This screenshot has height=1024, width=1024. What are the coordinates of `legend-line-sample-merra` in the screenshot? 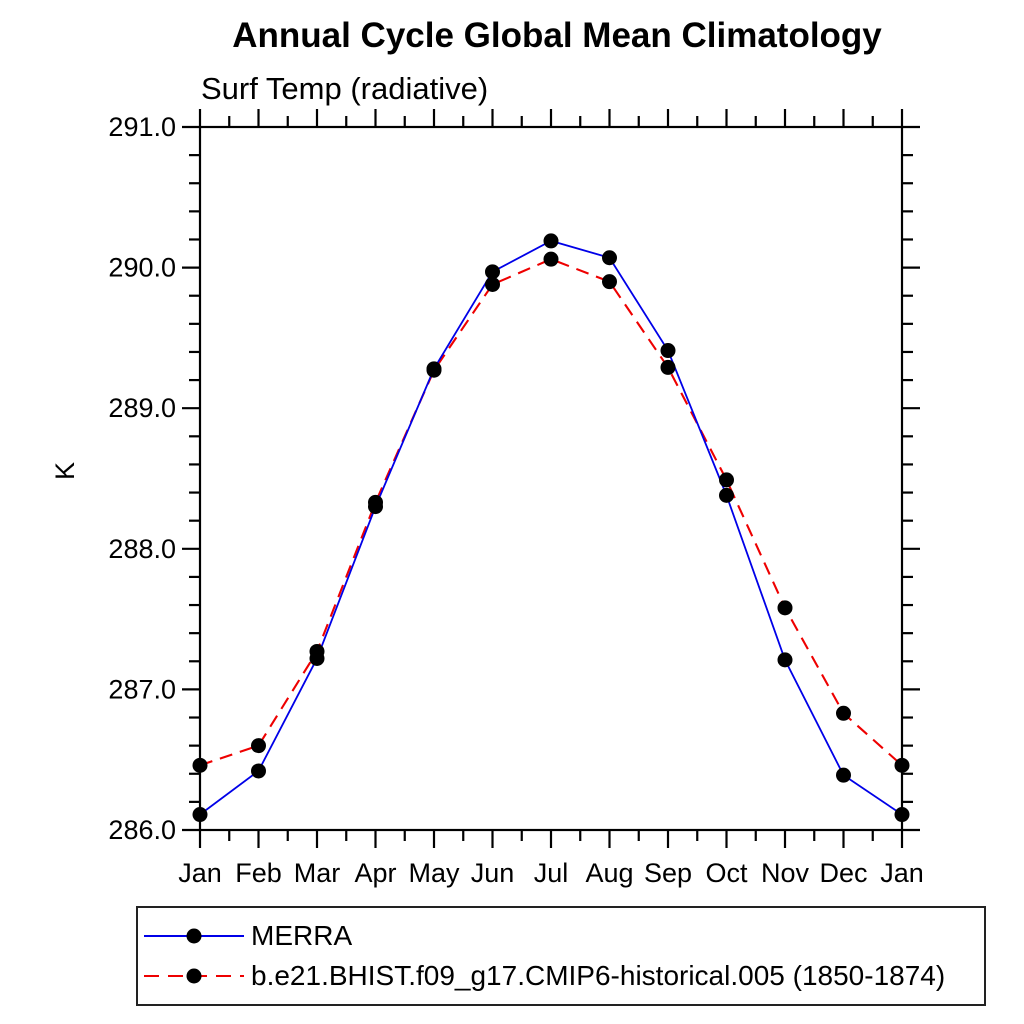 It's located at (194, 936).